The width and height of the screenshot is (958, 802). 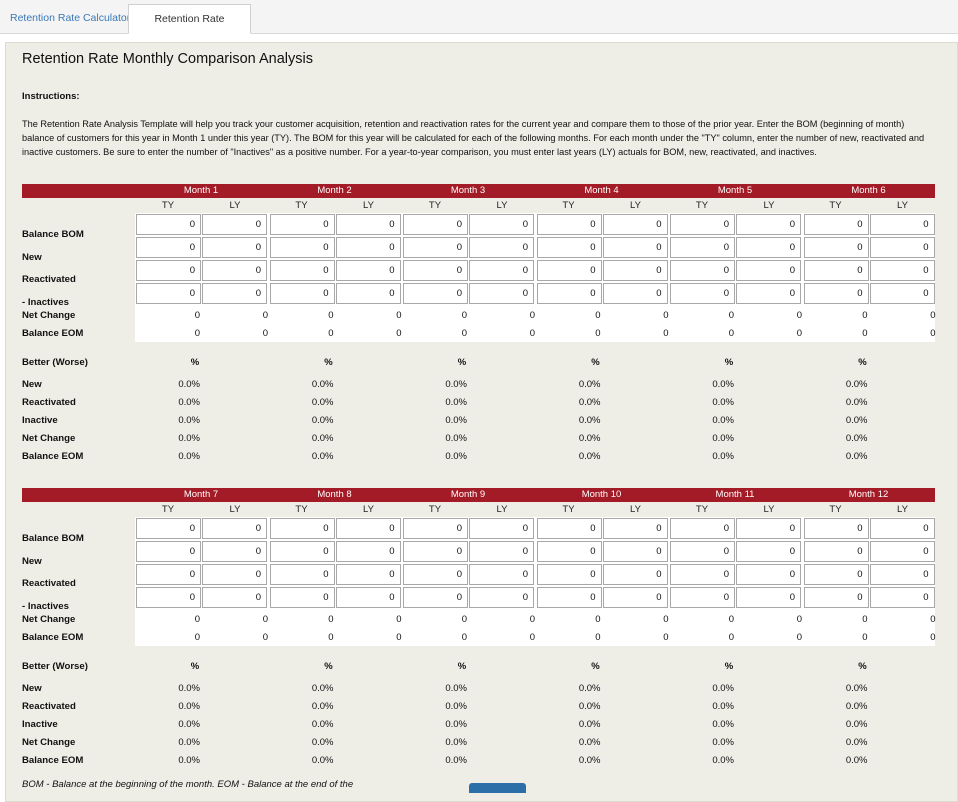 What do you see at coordinates (70, 18) in the screenshot?
I see `tab-retention-rate-calculator: Retention Rate Calculator` at bounding box center [70, 18].